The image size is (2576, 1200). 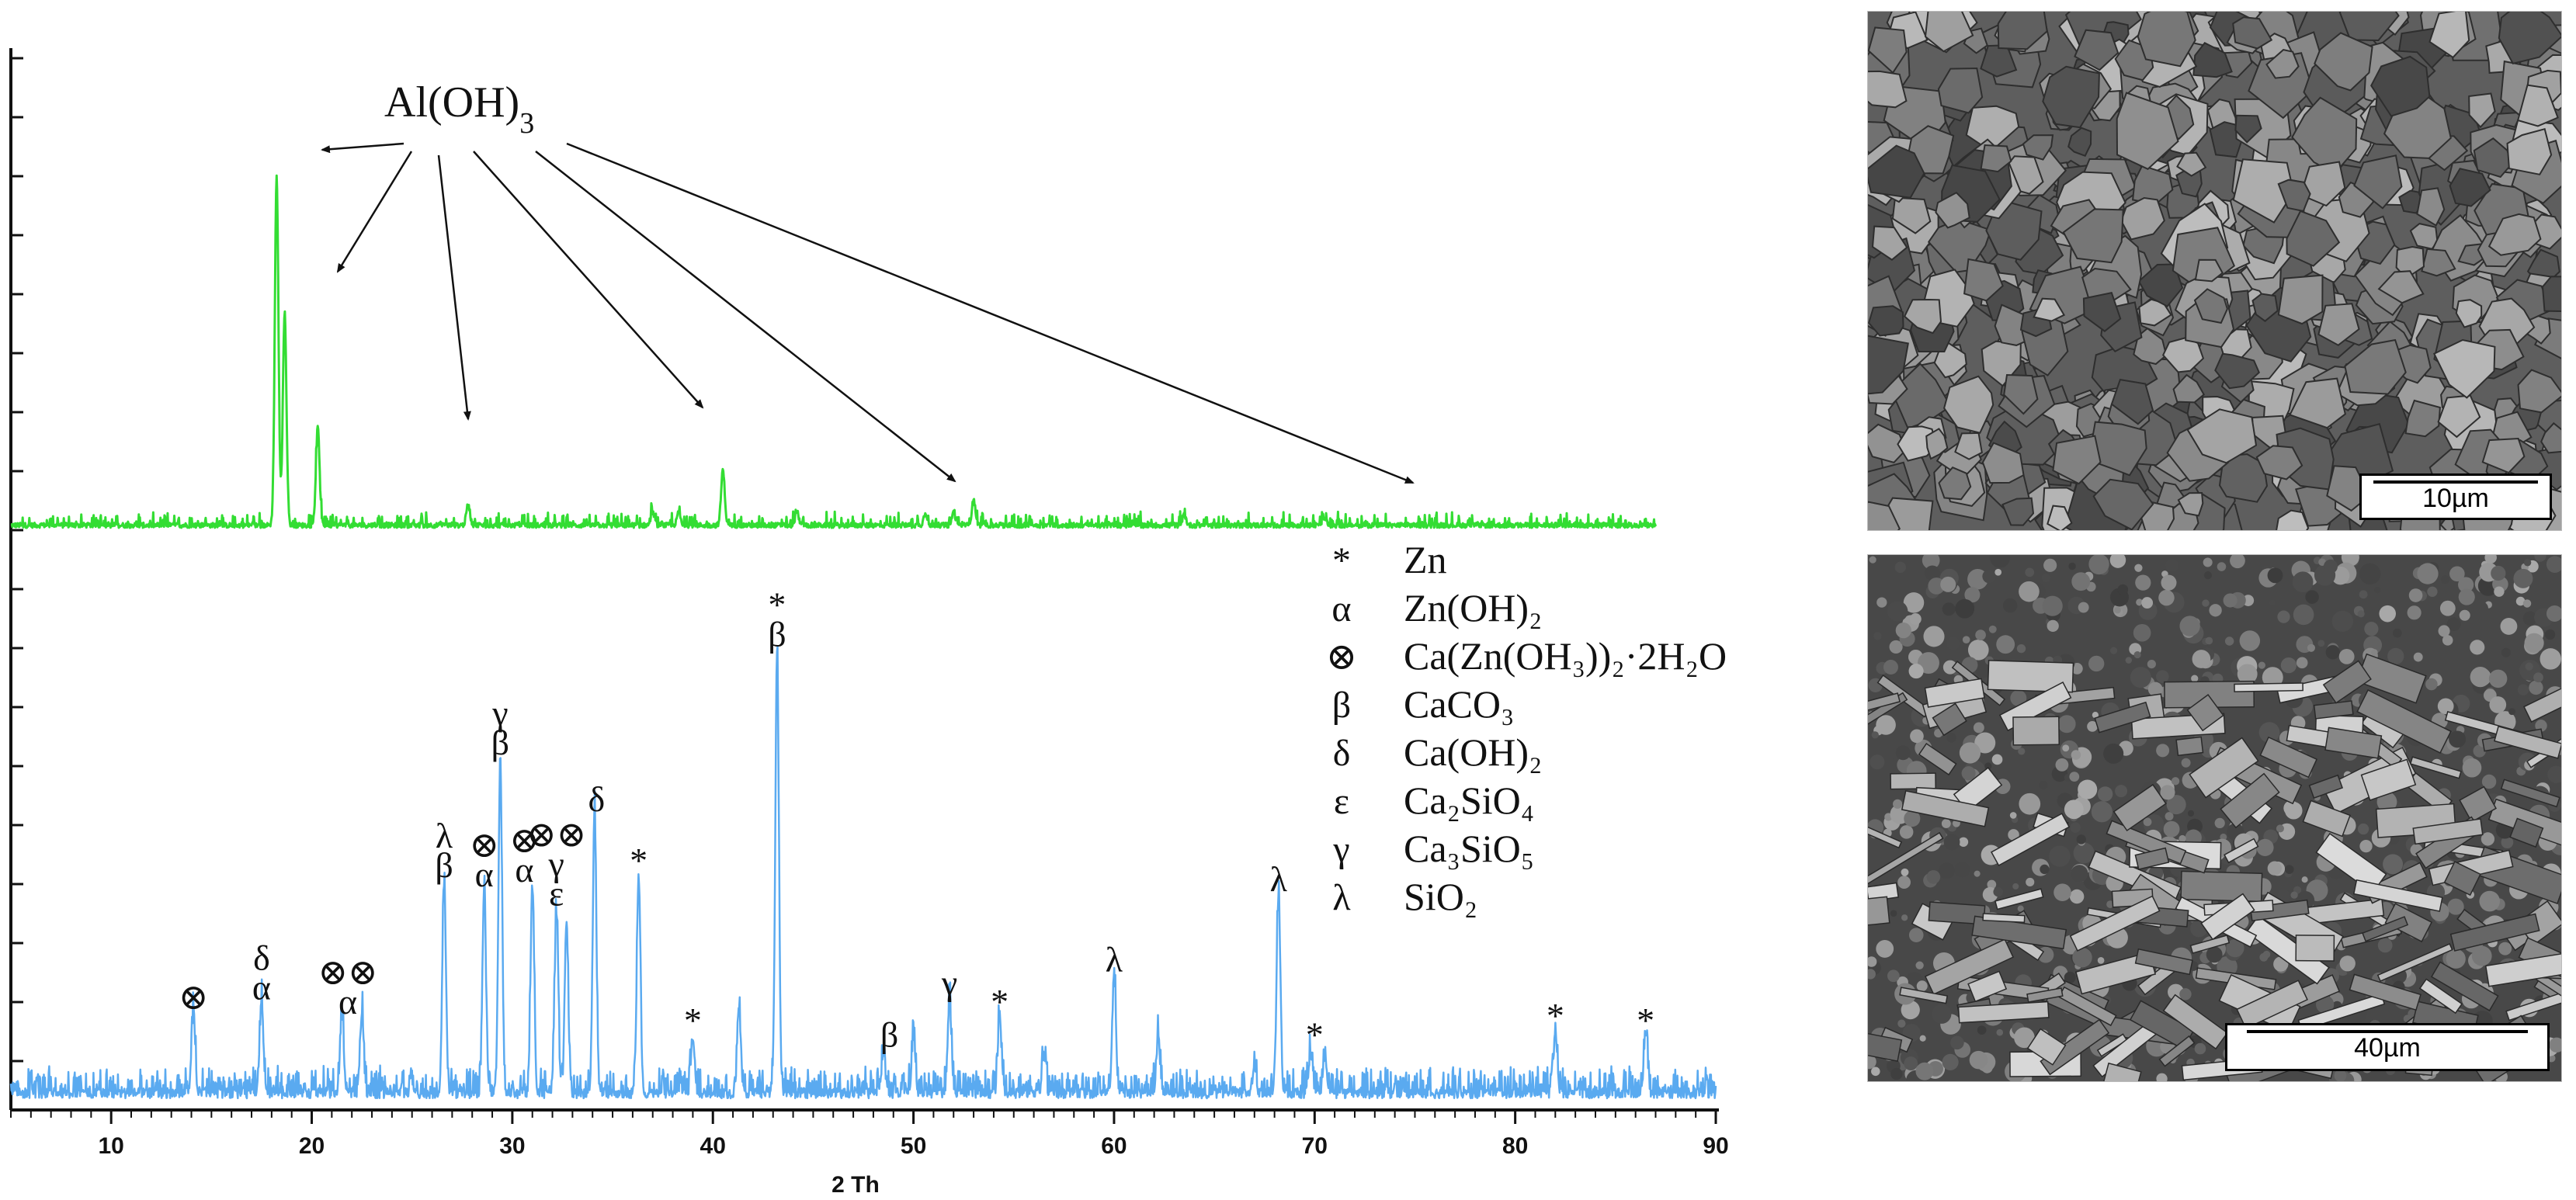 I want to click on annotation-label: Al(OH)3, so click(x=459, y=109).